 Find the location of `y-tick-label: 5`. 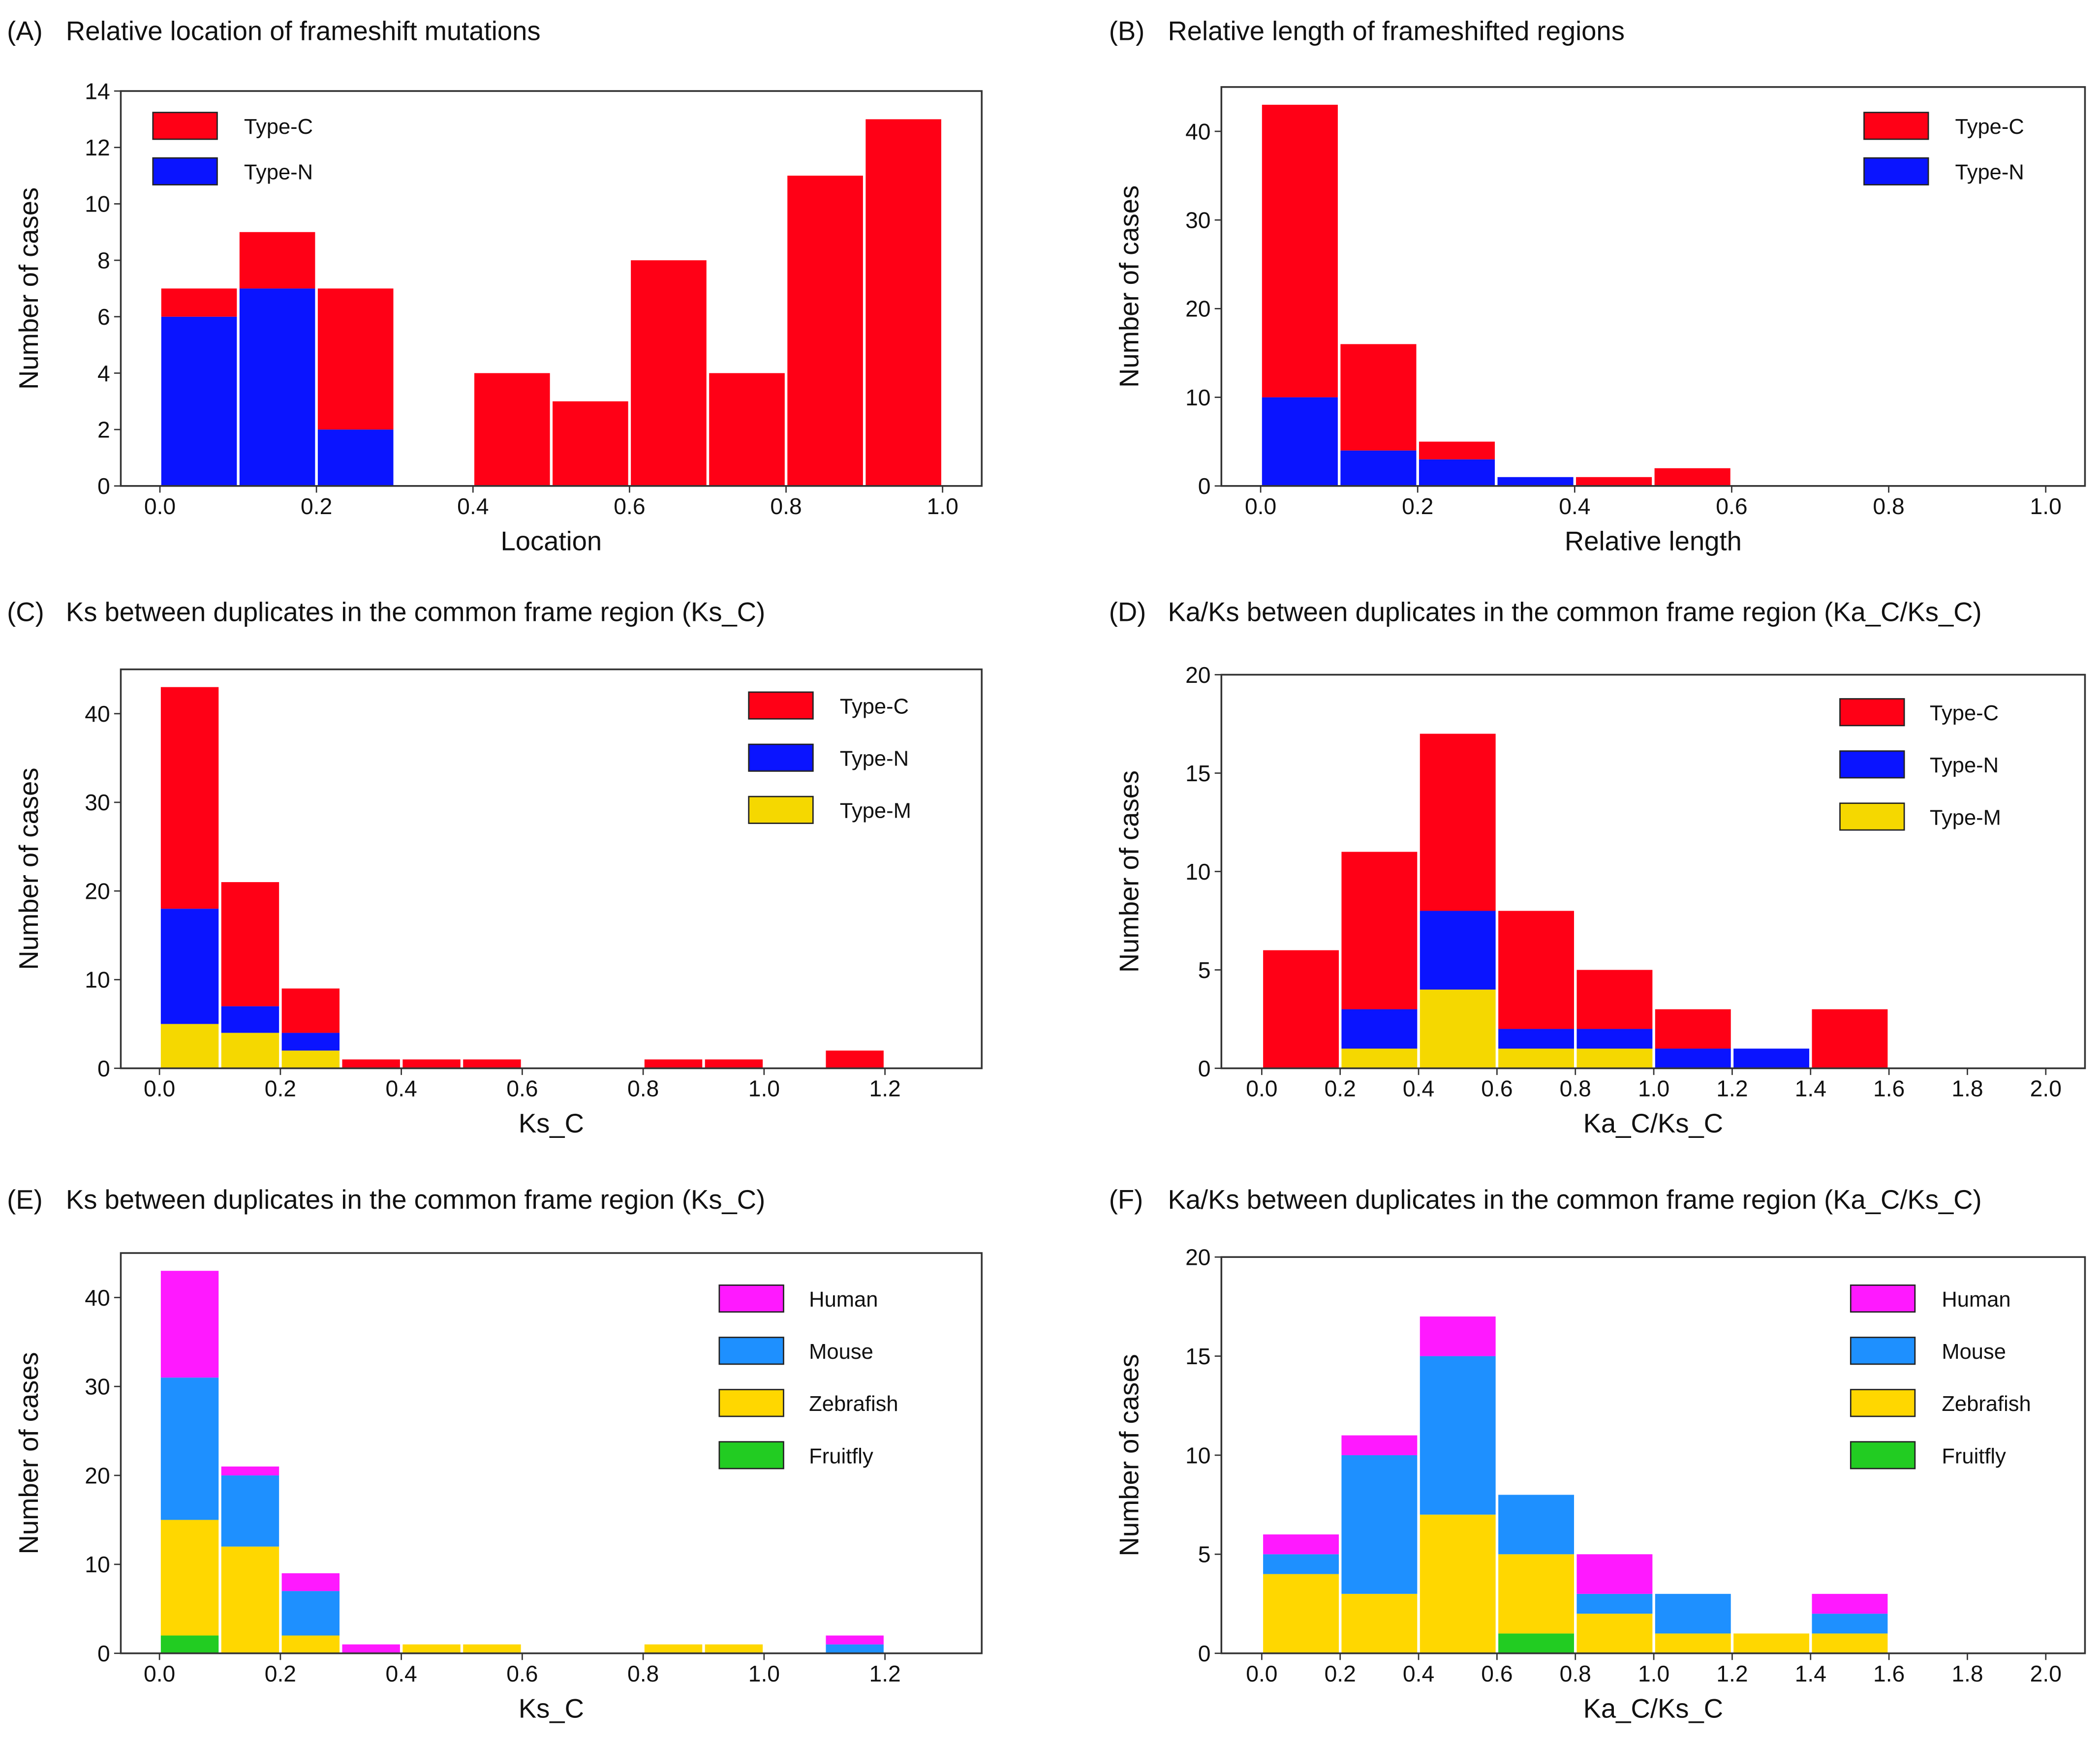

y-tick-label: 5 is located at coordinates (1204, 1554).